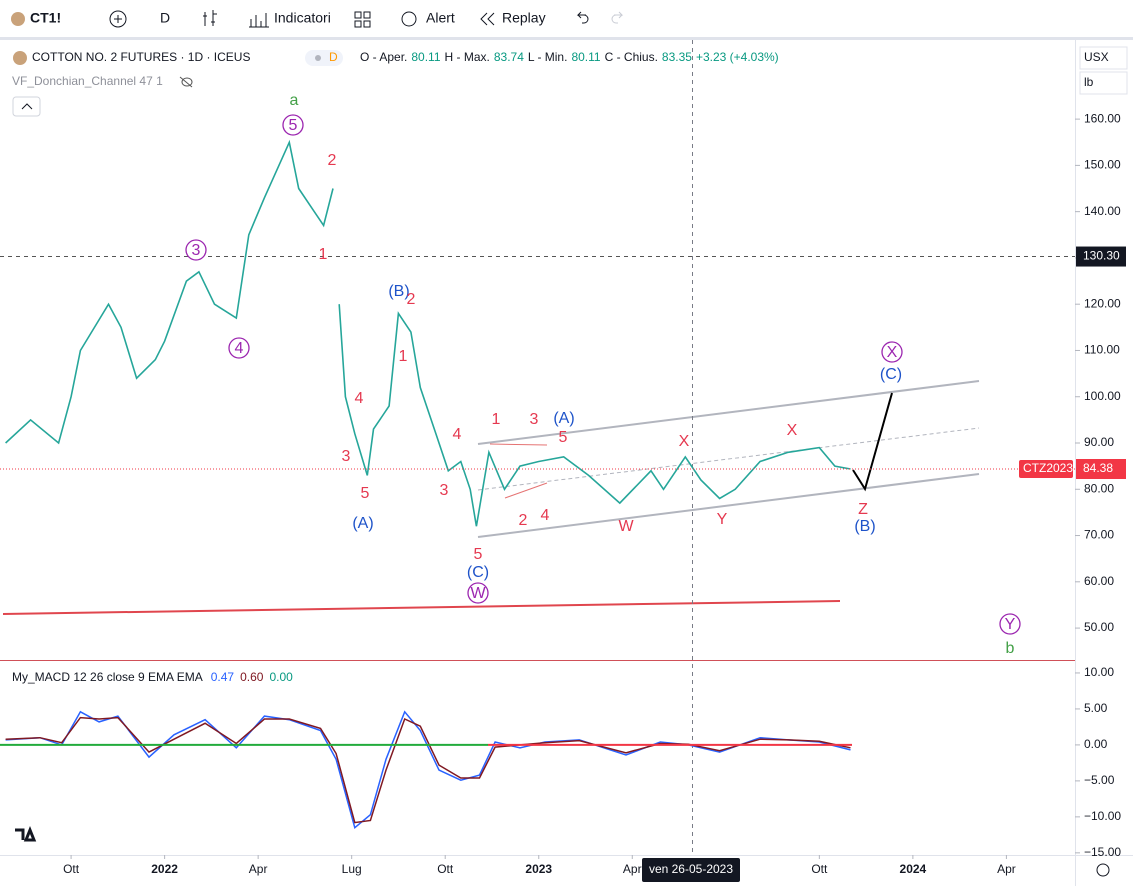 The height and width of the screenshot is (886, 1133). I want to click on hide-icon, so click(186, 82).